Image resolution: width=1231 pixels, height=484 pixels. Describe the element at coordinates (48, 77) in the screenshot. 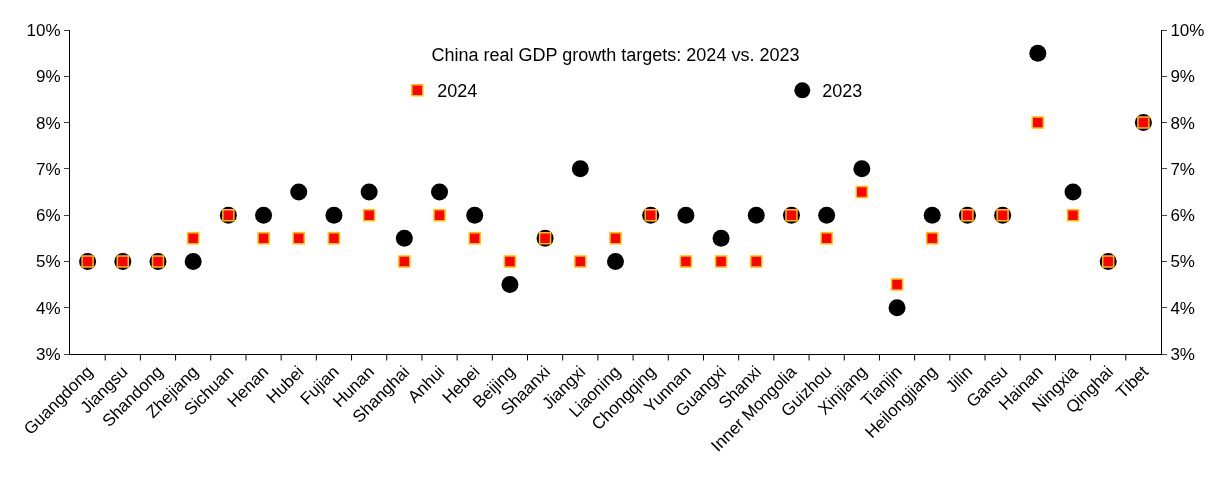

I see `y-tick-label: 9%` at that location.